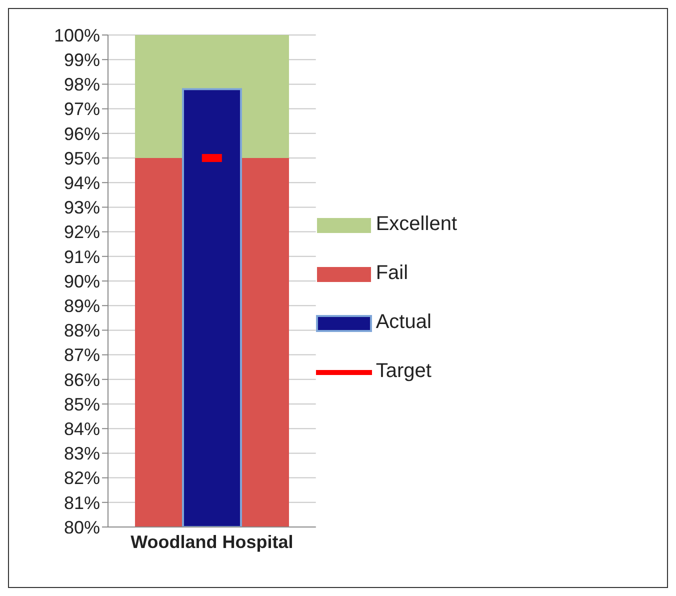  What do you see at coordinates (82, 208) in the screenshot?
I see `y-tick-label: 93%` at bounding box center [82, 208].